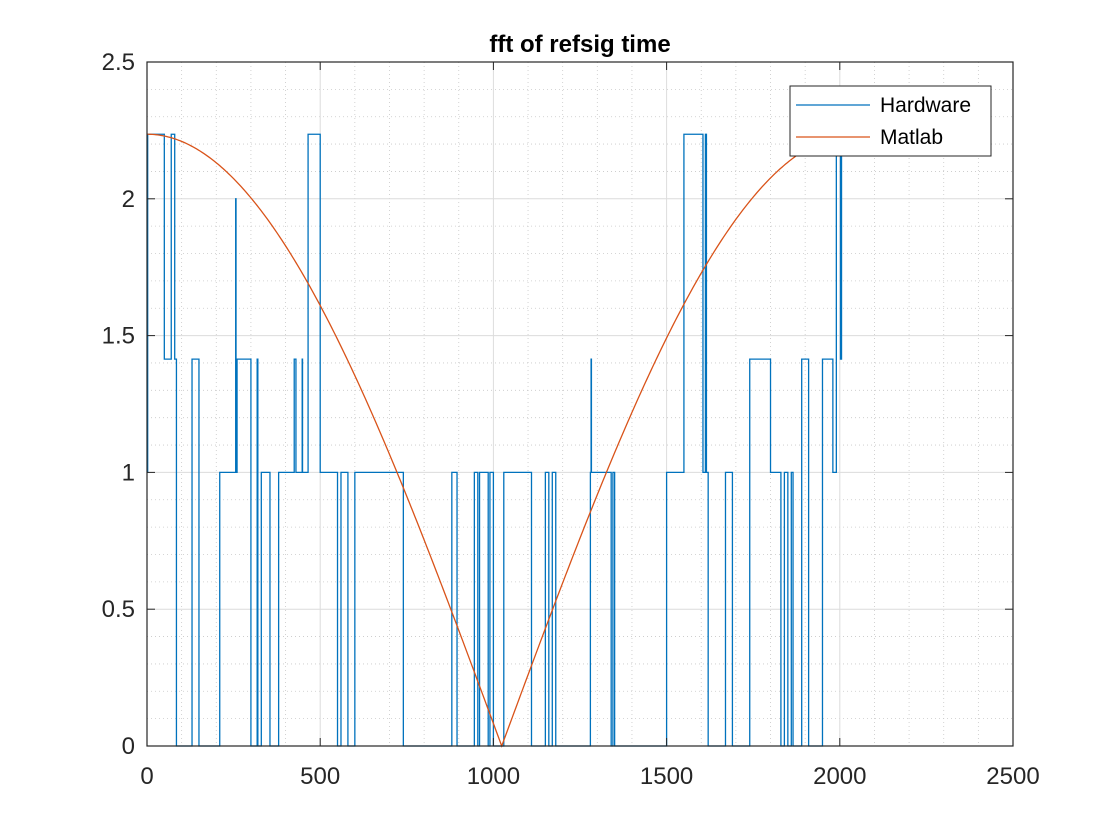 The height and width of the screenshot is (840, 1120). What do you see at coordinates (666, 776) in the screenshot?
I see `x-tick-label: 1500` at bounding box center [666, 776].